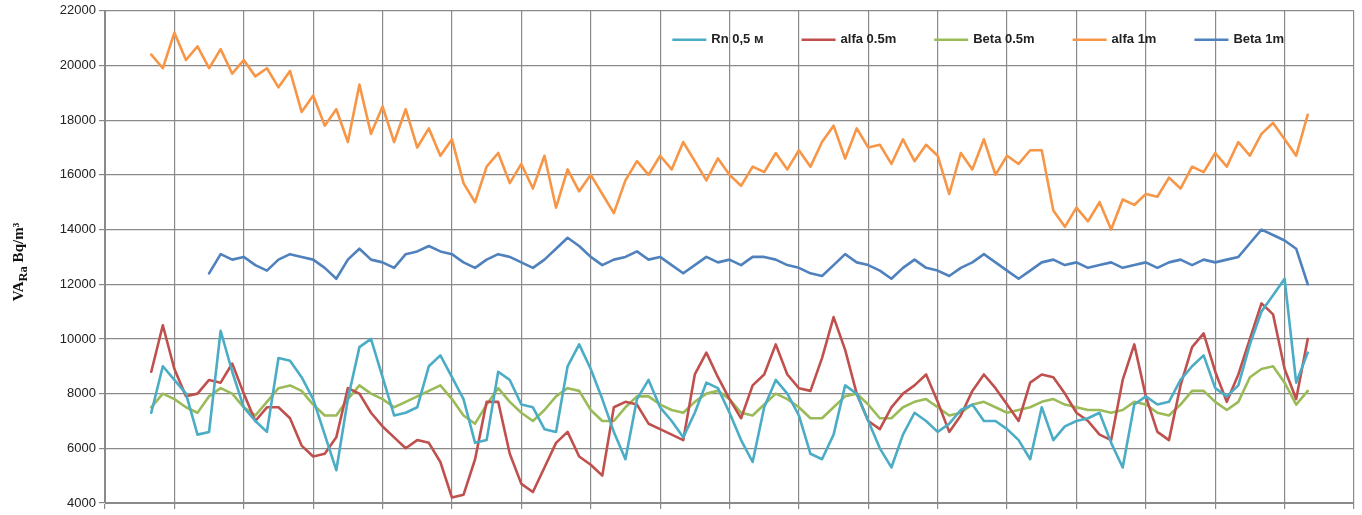  I want to click on y-tick-label: 22000, so click(77, 10).